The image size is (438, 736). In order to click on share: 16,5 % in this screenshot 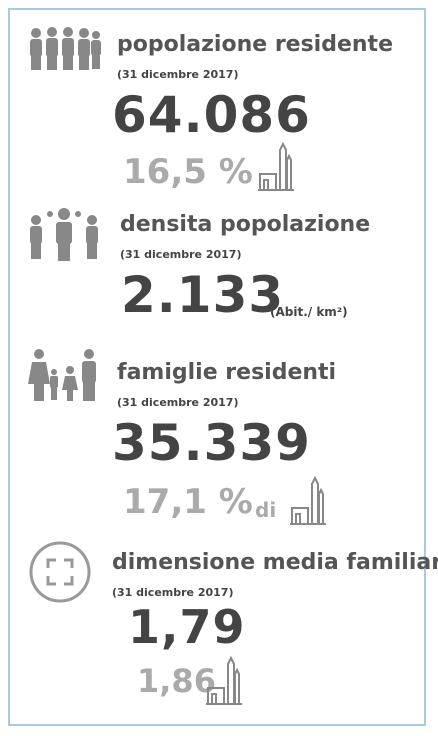, I will do `click(188, 172)`.